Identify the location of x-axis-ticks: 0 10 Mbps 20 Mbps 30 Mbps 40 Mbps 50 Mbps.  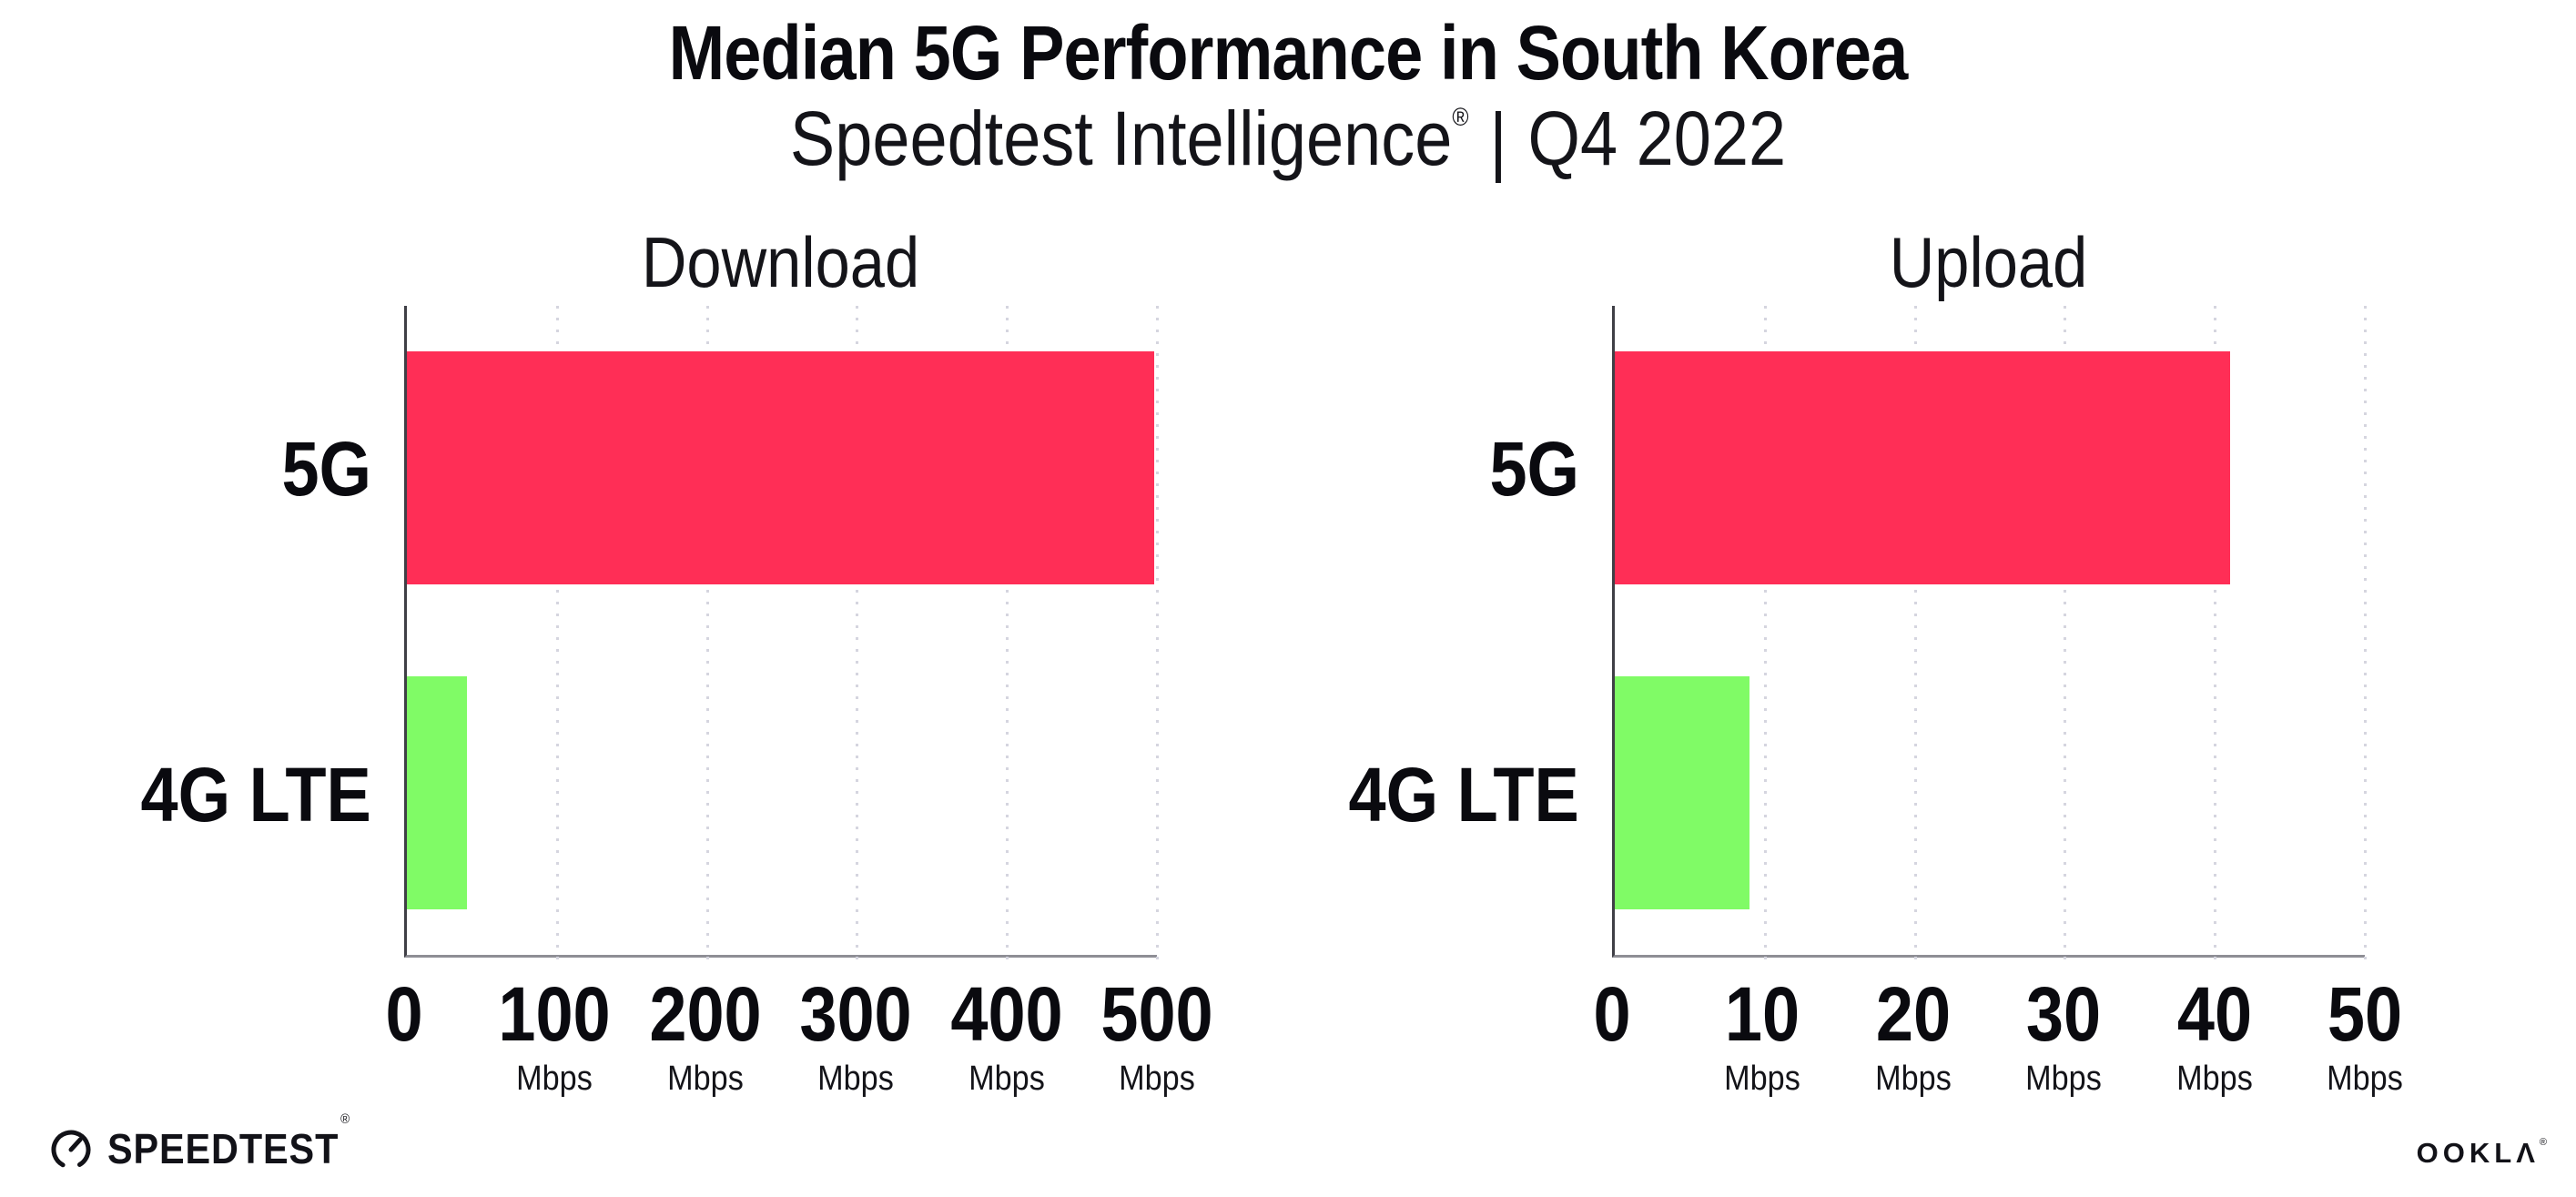
(1997, 1044).